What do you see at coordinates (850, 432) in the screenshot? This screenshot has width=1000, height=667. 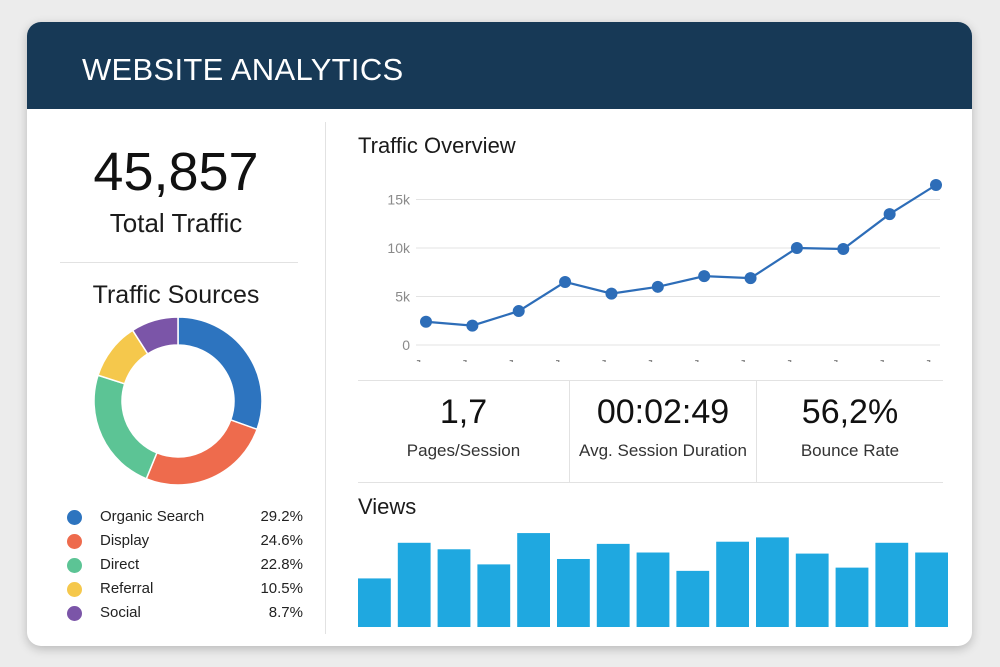 I see `kpi-bounce-rate: 56,2% Bounce Rate` at bounding box center [850, 432].